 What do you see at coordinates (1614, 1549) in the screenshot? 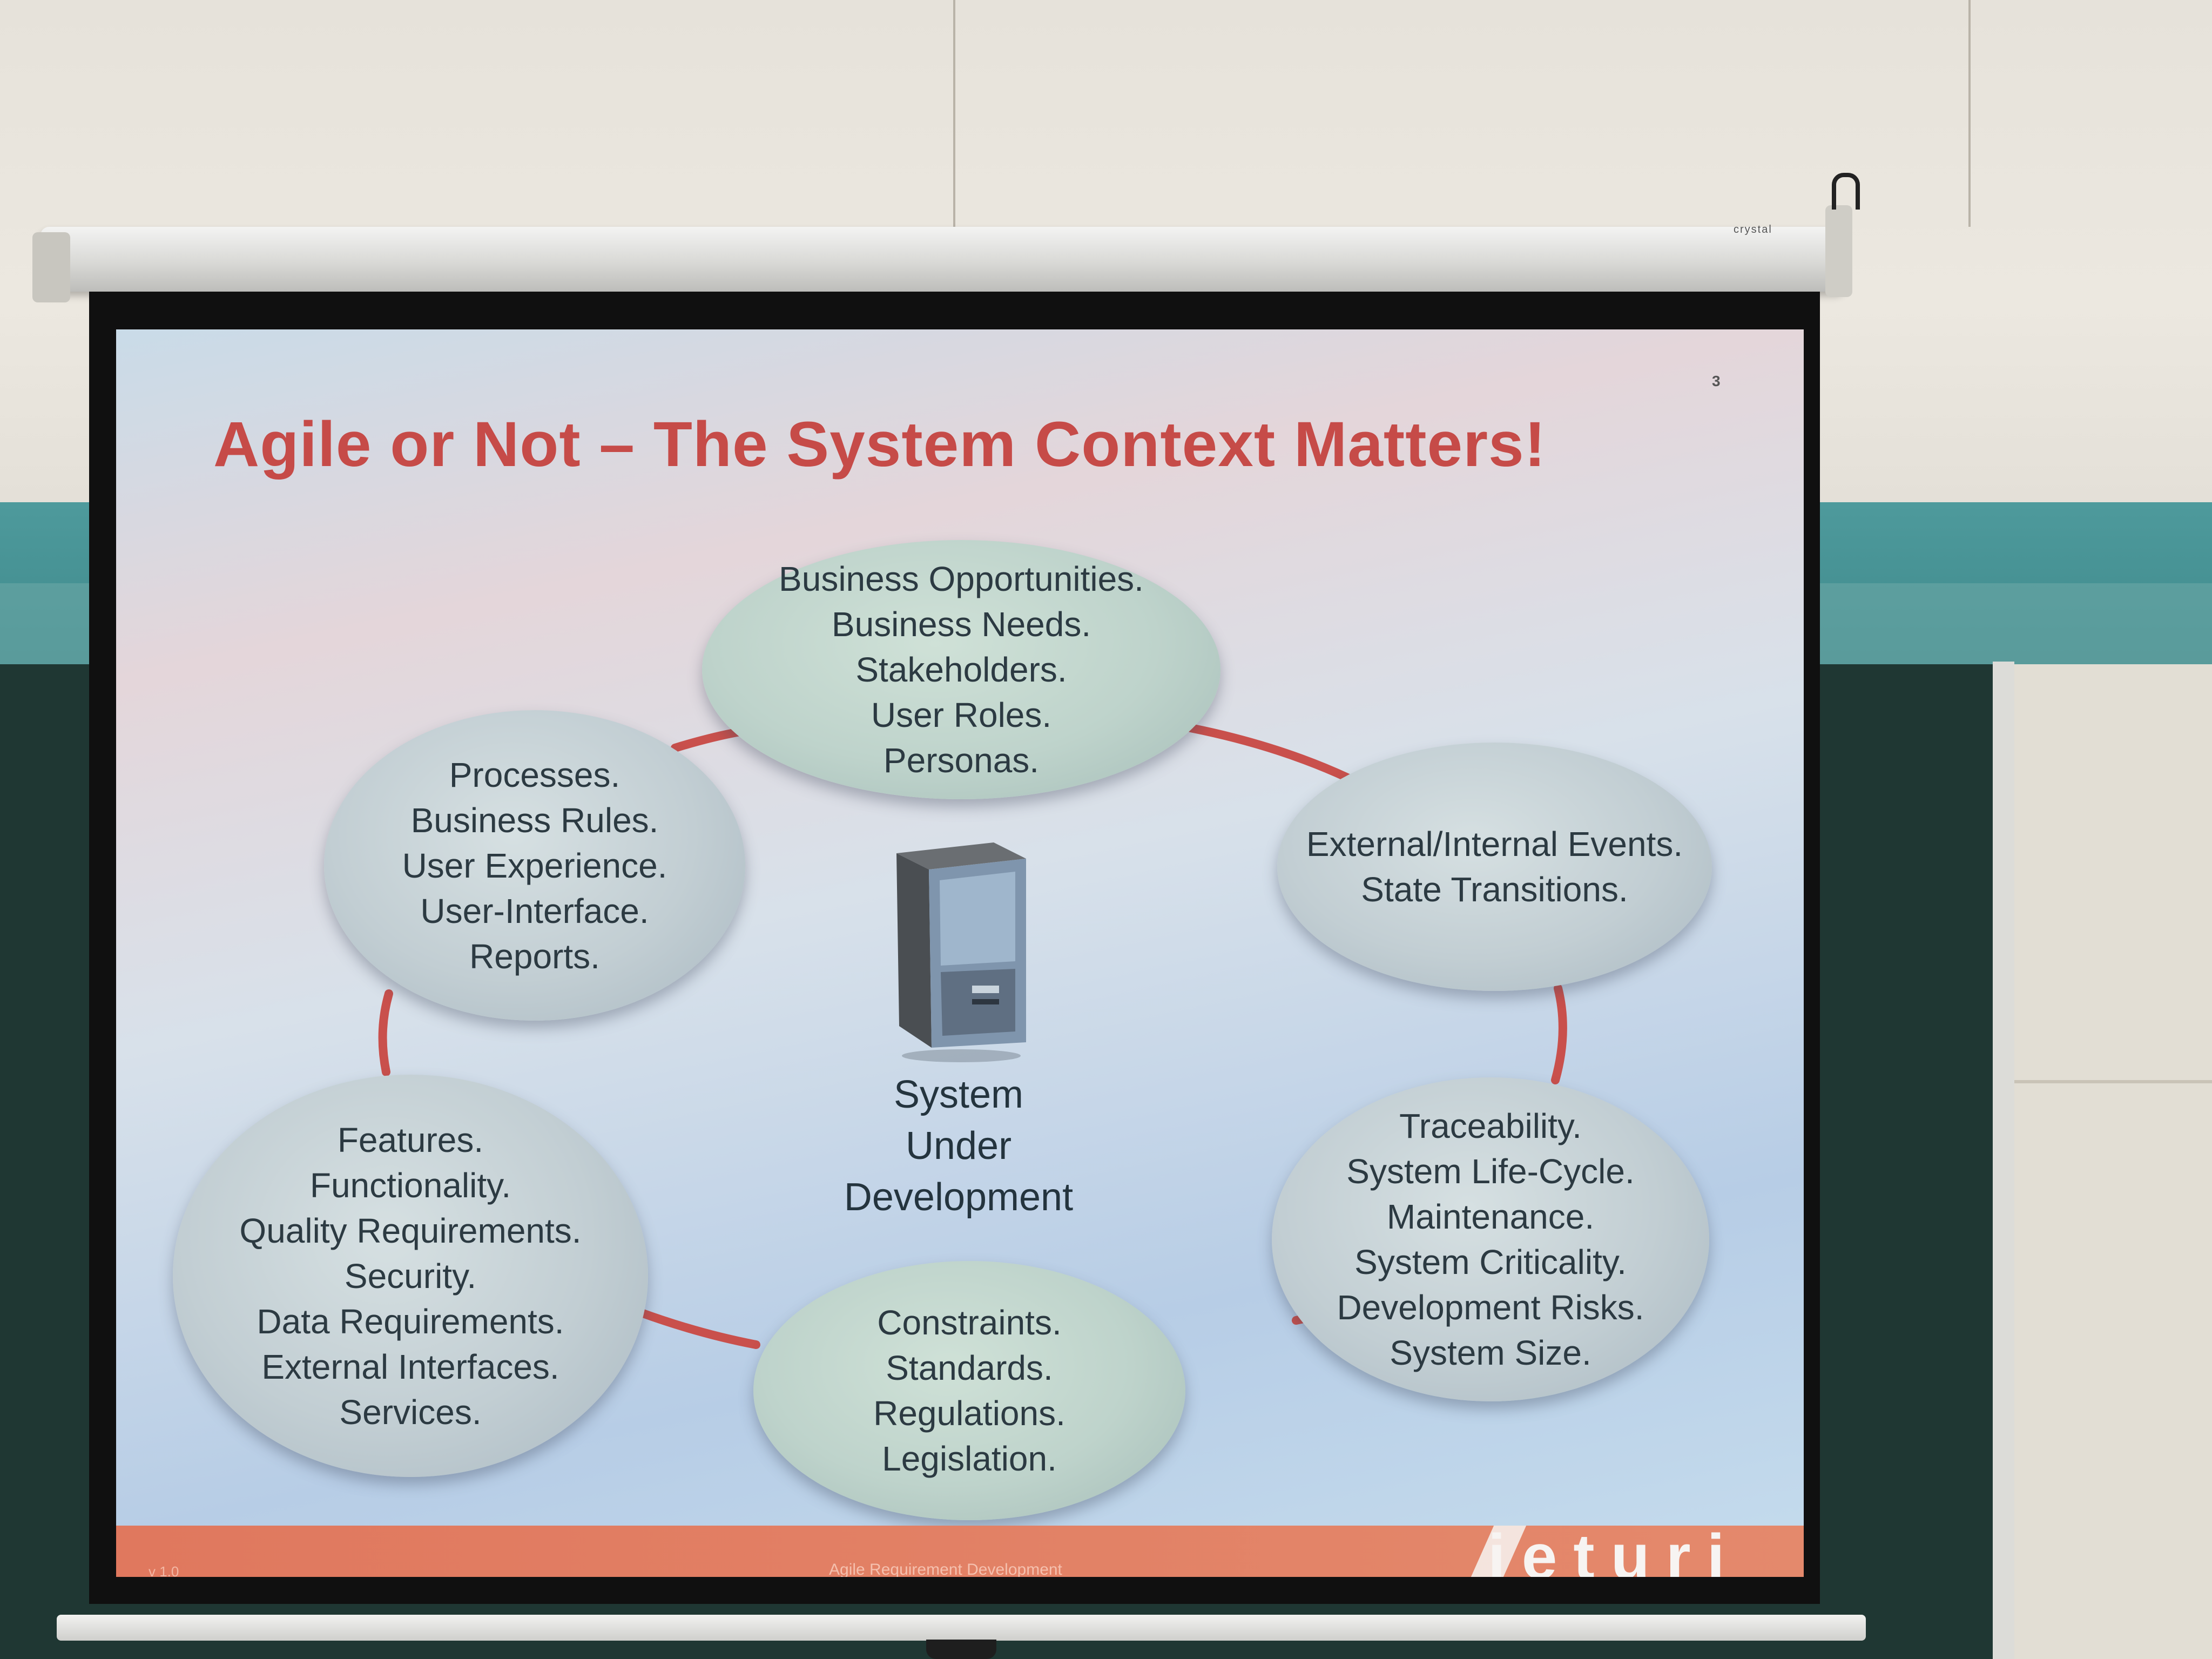
I see `company-logo: ieturi` at bounding box center [1614, 1549].